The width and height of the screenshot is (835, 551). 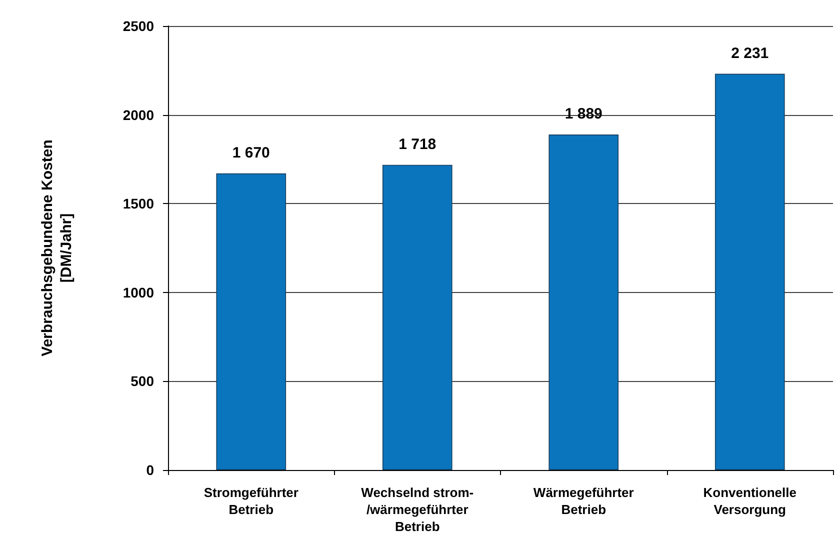 I want to click on y-tick-label: 2000, so click(x=138, y=114).